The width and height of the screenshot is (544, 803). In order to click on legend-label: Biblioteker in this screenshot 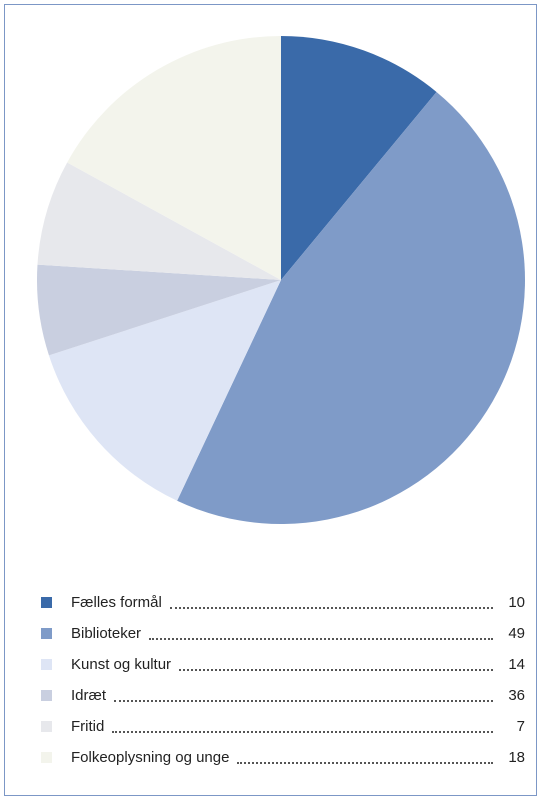, I will do `click(106, 633)`.